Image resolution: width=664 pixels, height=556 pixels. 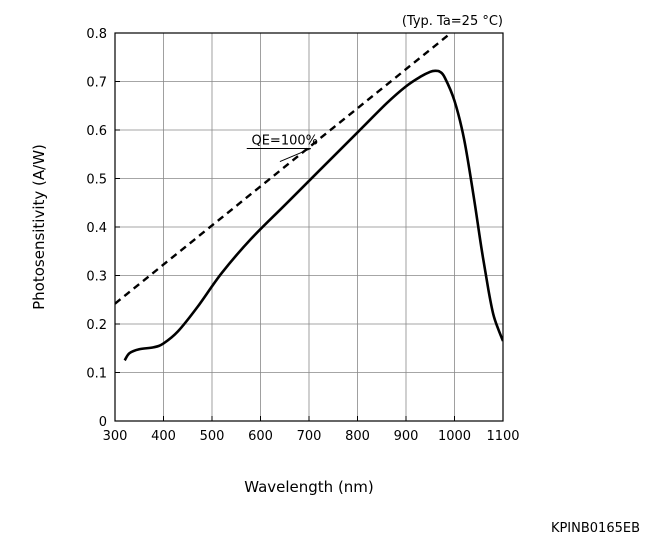 I want to click on y-tick-label: 0.3, so click(x=96, y=277).